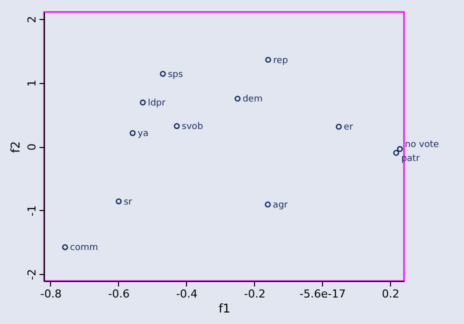  Describe the element at coordinates (157, 103) in the screenshot. I see `annotation: ldpr` at that location.